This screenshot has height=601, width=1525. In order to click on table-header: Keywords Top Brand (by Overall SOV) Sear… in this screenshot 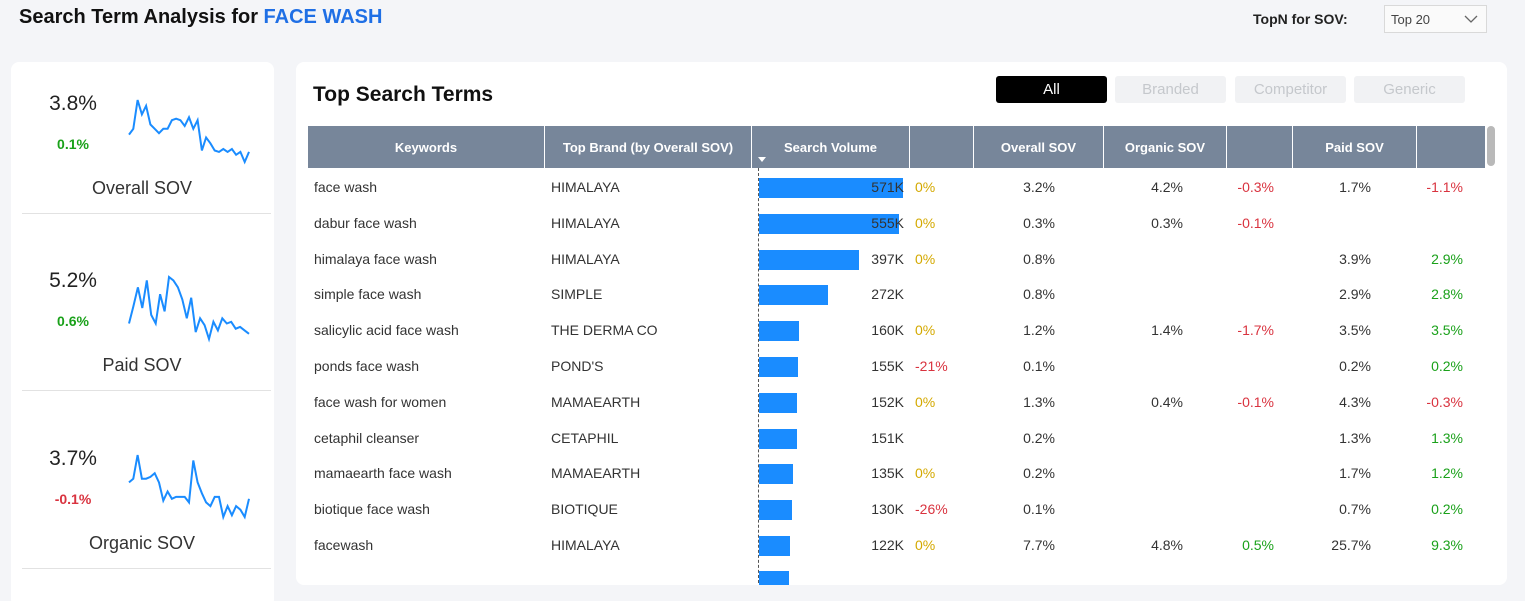, I will do `click(896, 147)`.